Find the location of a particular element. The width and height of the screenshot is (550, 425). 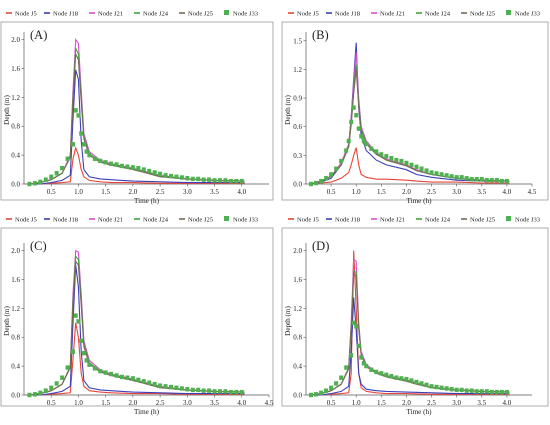

x-tick-label: 0.5 is located at coordinates (51, 192).